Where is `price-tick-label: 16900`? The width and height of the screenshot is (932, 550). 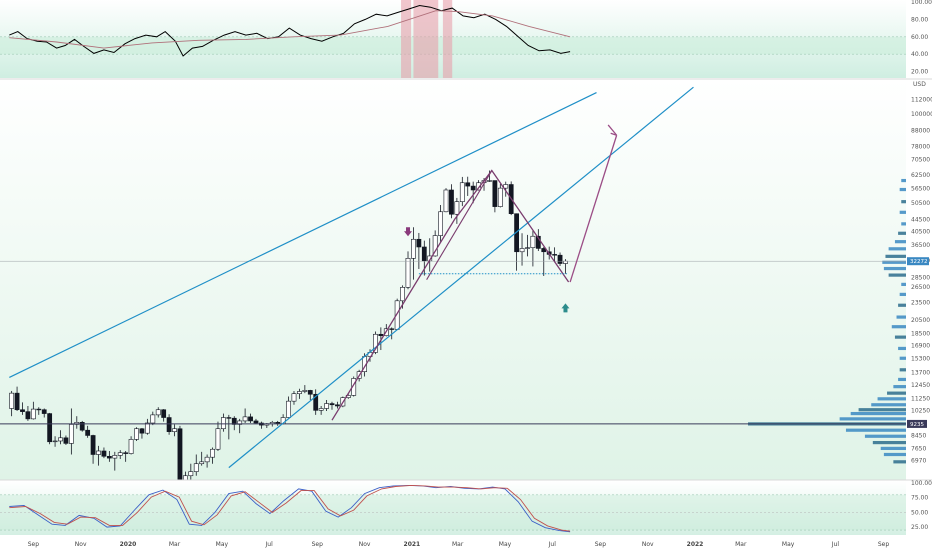
price-tick-label: 16900 is located at coordinates (920, 345).